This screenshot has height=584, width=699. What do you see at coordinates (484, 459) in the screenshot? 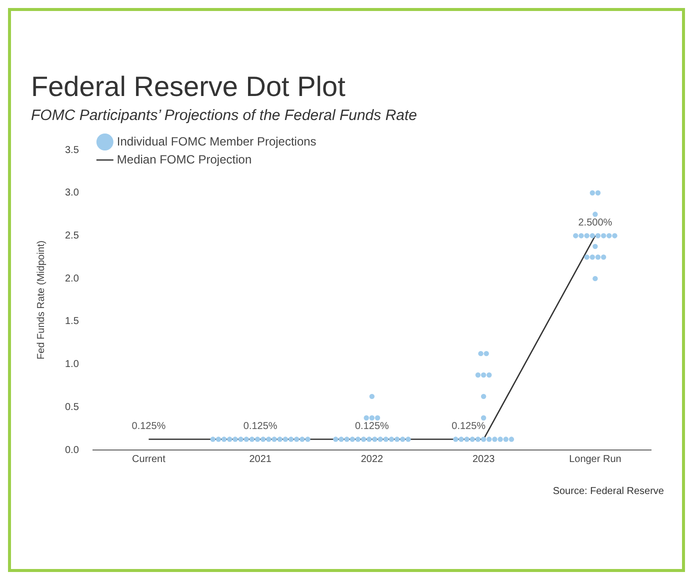
I see `x-tick-label: 2023` at bounding box center [484, 459].